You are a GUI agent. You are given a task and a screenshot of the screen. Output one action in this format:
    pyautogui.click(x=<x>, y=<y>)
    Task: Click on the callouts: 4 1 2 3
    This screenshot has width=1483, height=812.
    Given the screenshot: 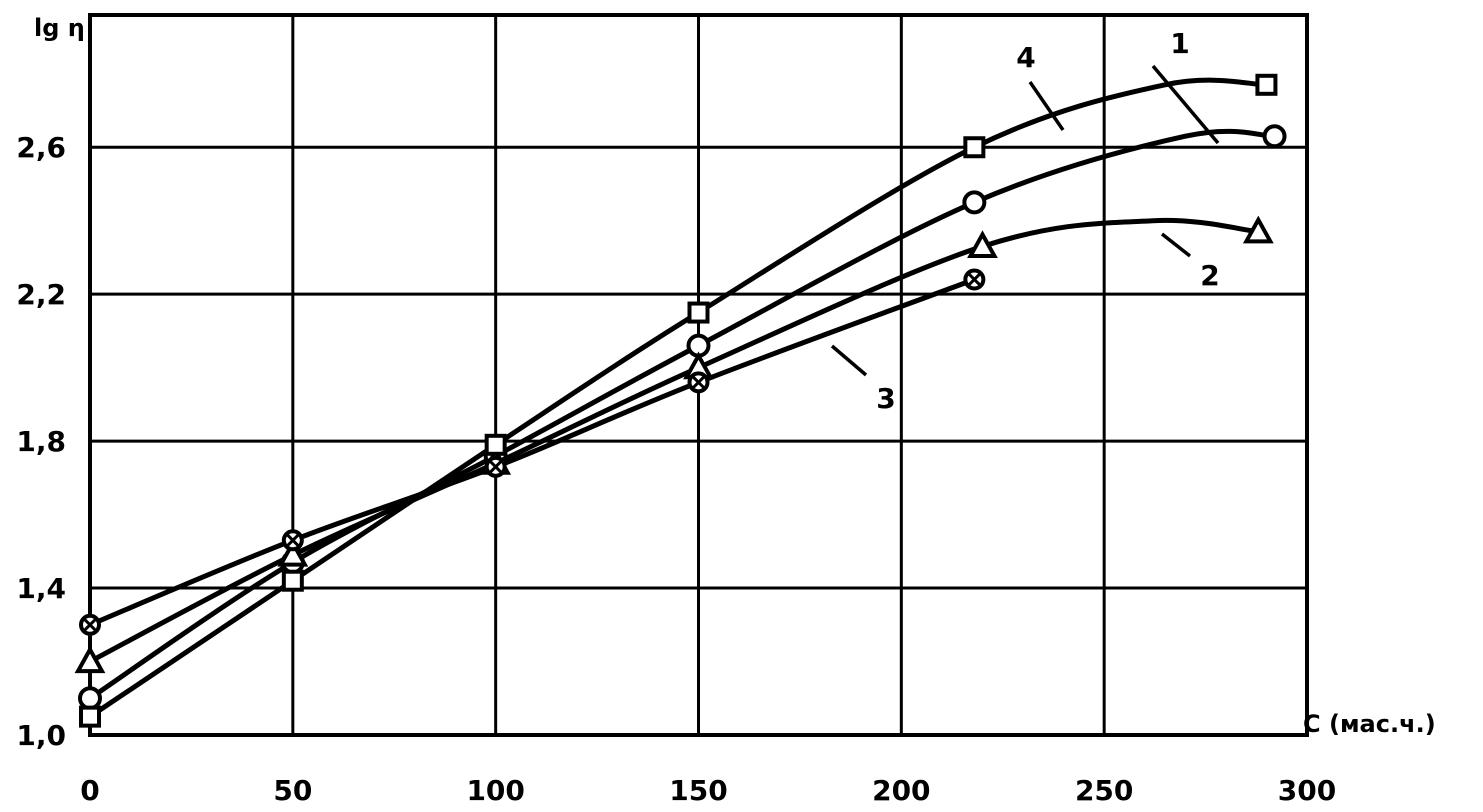 What is the action you would take?
    pyautogui.click(x=1025, y=221)
    